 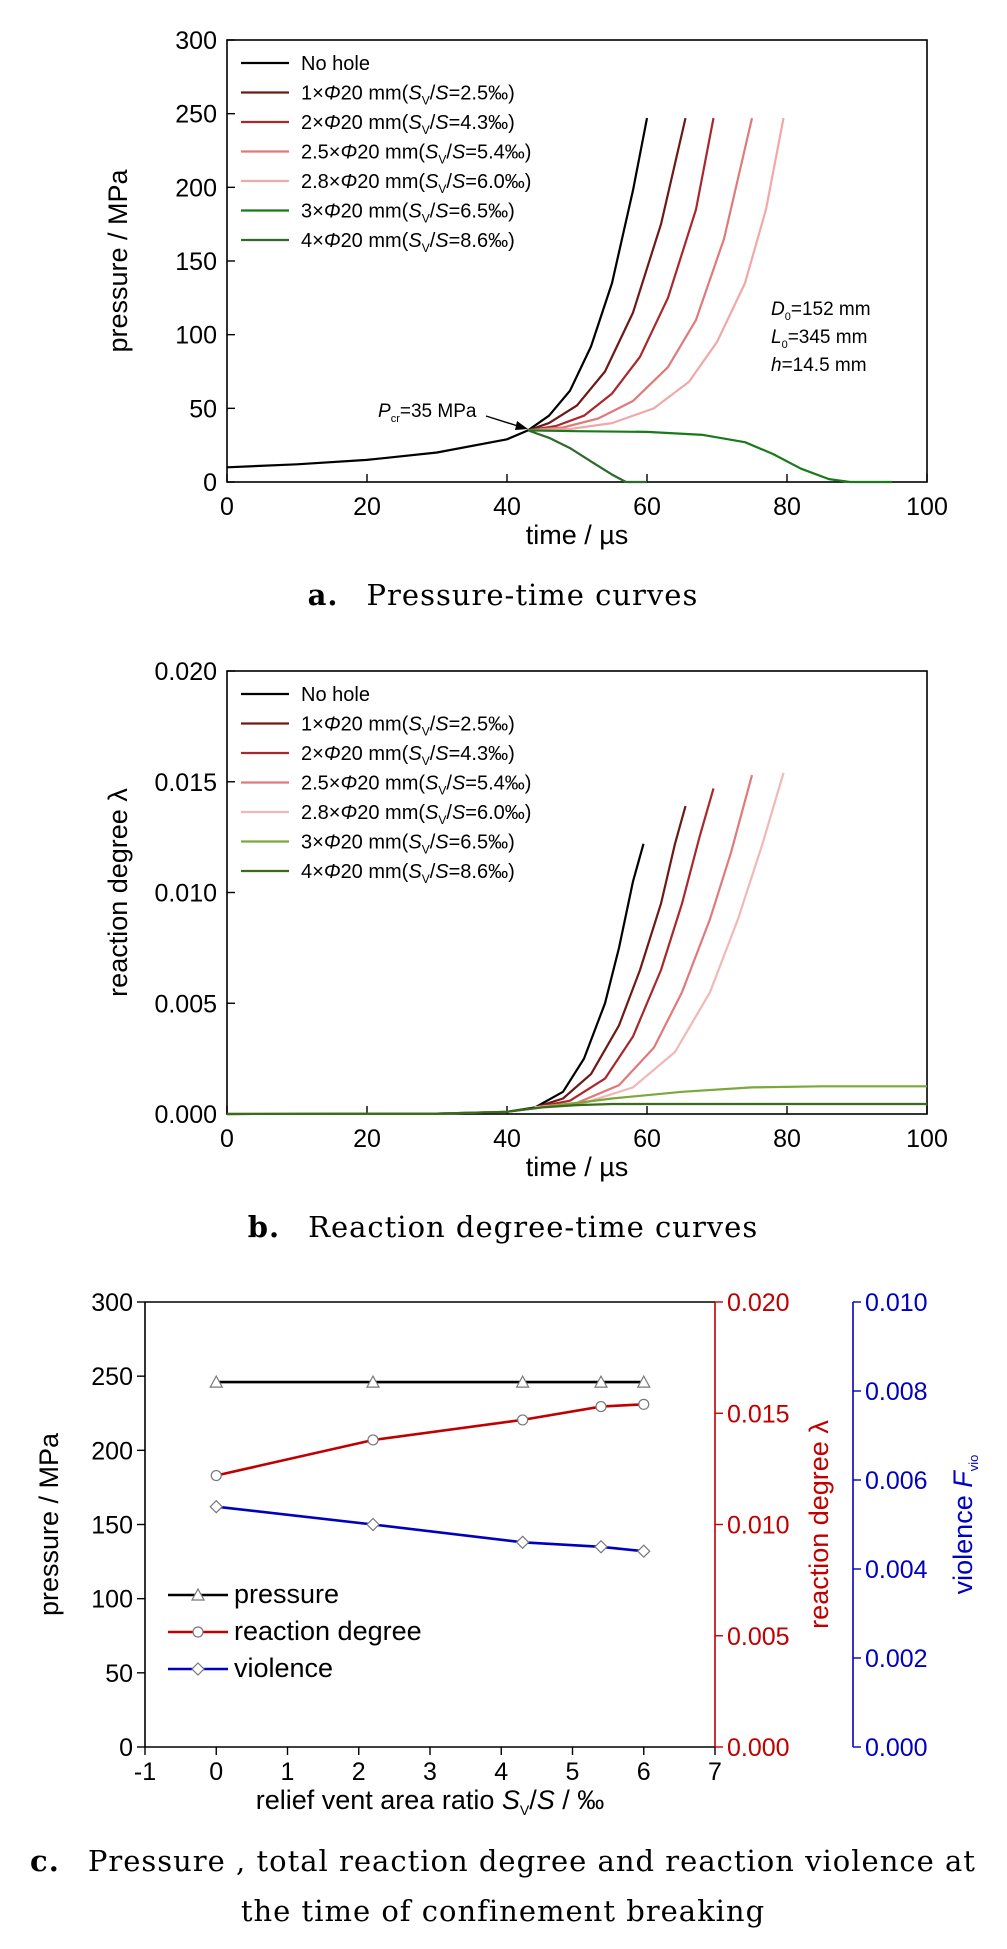 I want to click on legend-marker-violence, so click(x=198, y=1669).